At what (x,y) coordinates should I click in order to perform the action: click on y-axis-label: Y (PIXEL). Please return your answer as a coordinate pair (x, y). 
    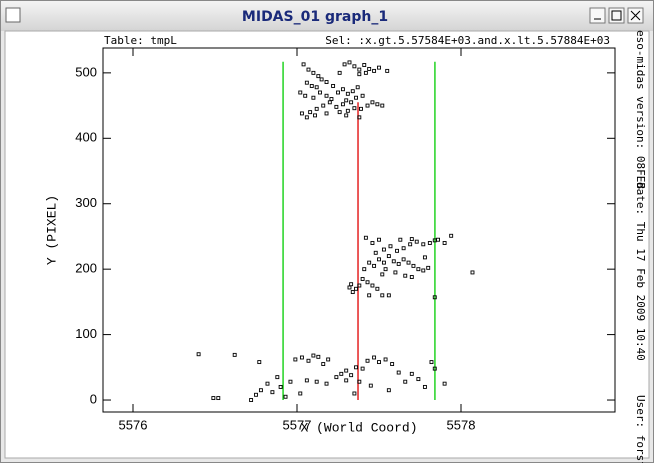
    Looking at the image, I should click on (51, 230).